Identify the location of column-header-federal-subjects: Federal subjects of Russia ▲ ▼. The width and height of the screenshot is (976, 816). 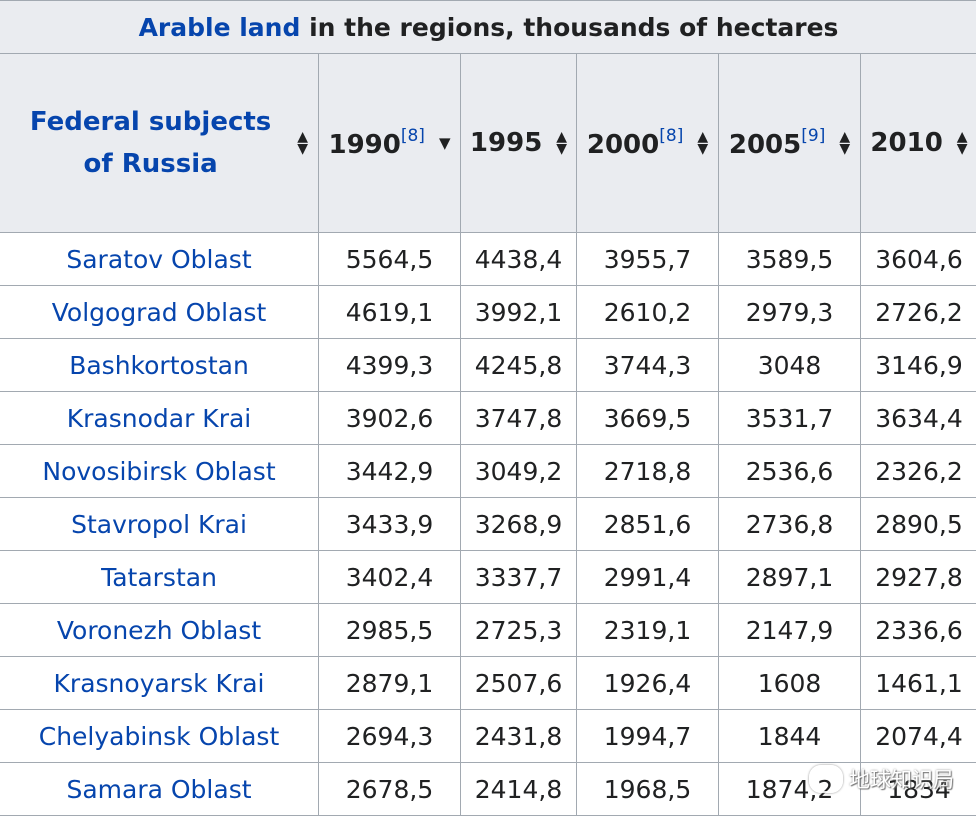
(159, 143).